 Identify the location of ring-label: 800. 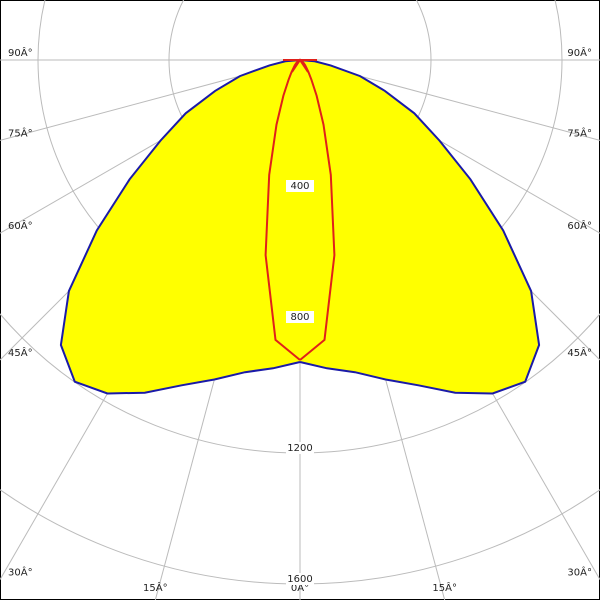
(299, 317).